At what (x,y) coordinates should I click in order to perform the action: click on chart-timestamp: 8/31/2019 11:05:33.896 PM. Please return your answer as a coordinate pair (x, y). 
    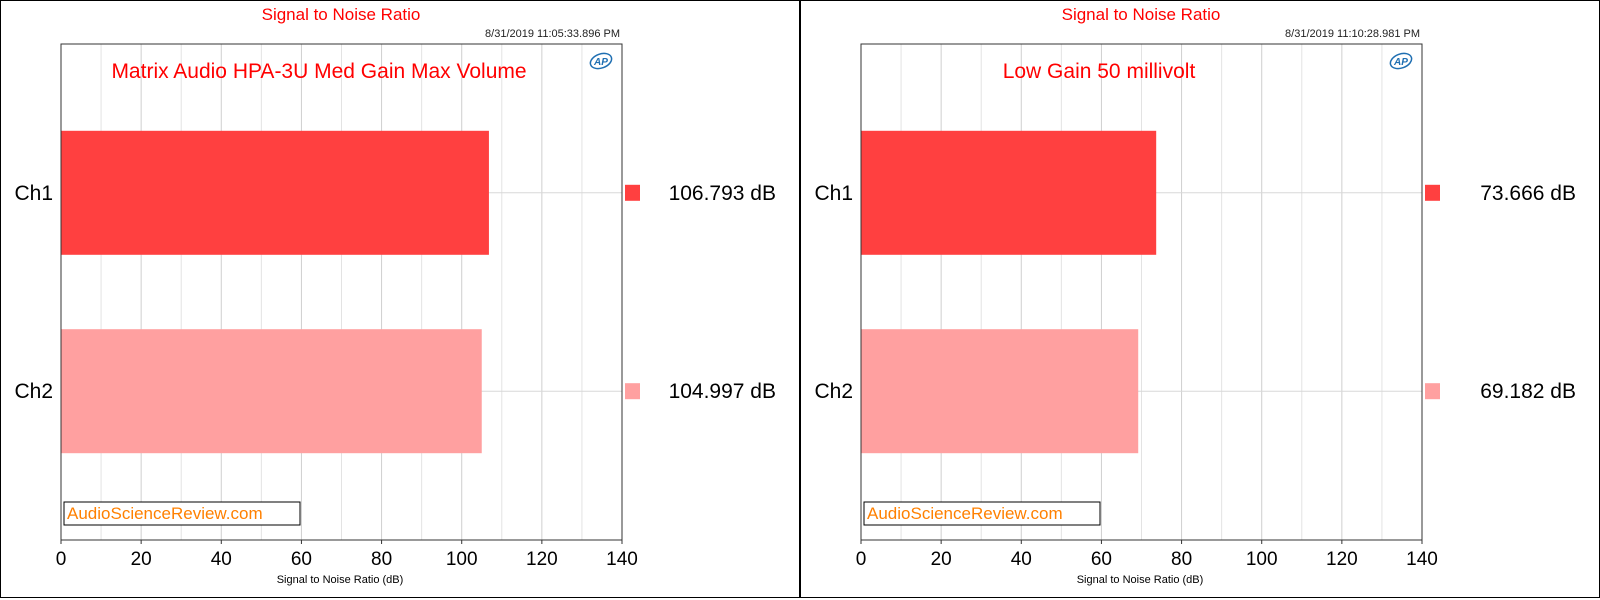
    Looking at the image, I should click on (552, 34).